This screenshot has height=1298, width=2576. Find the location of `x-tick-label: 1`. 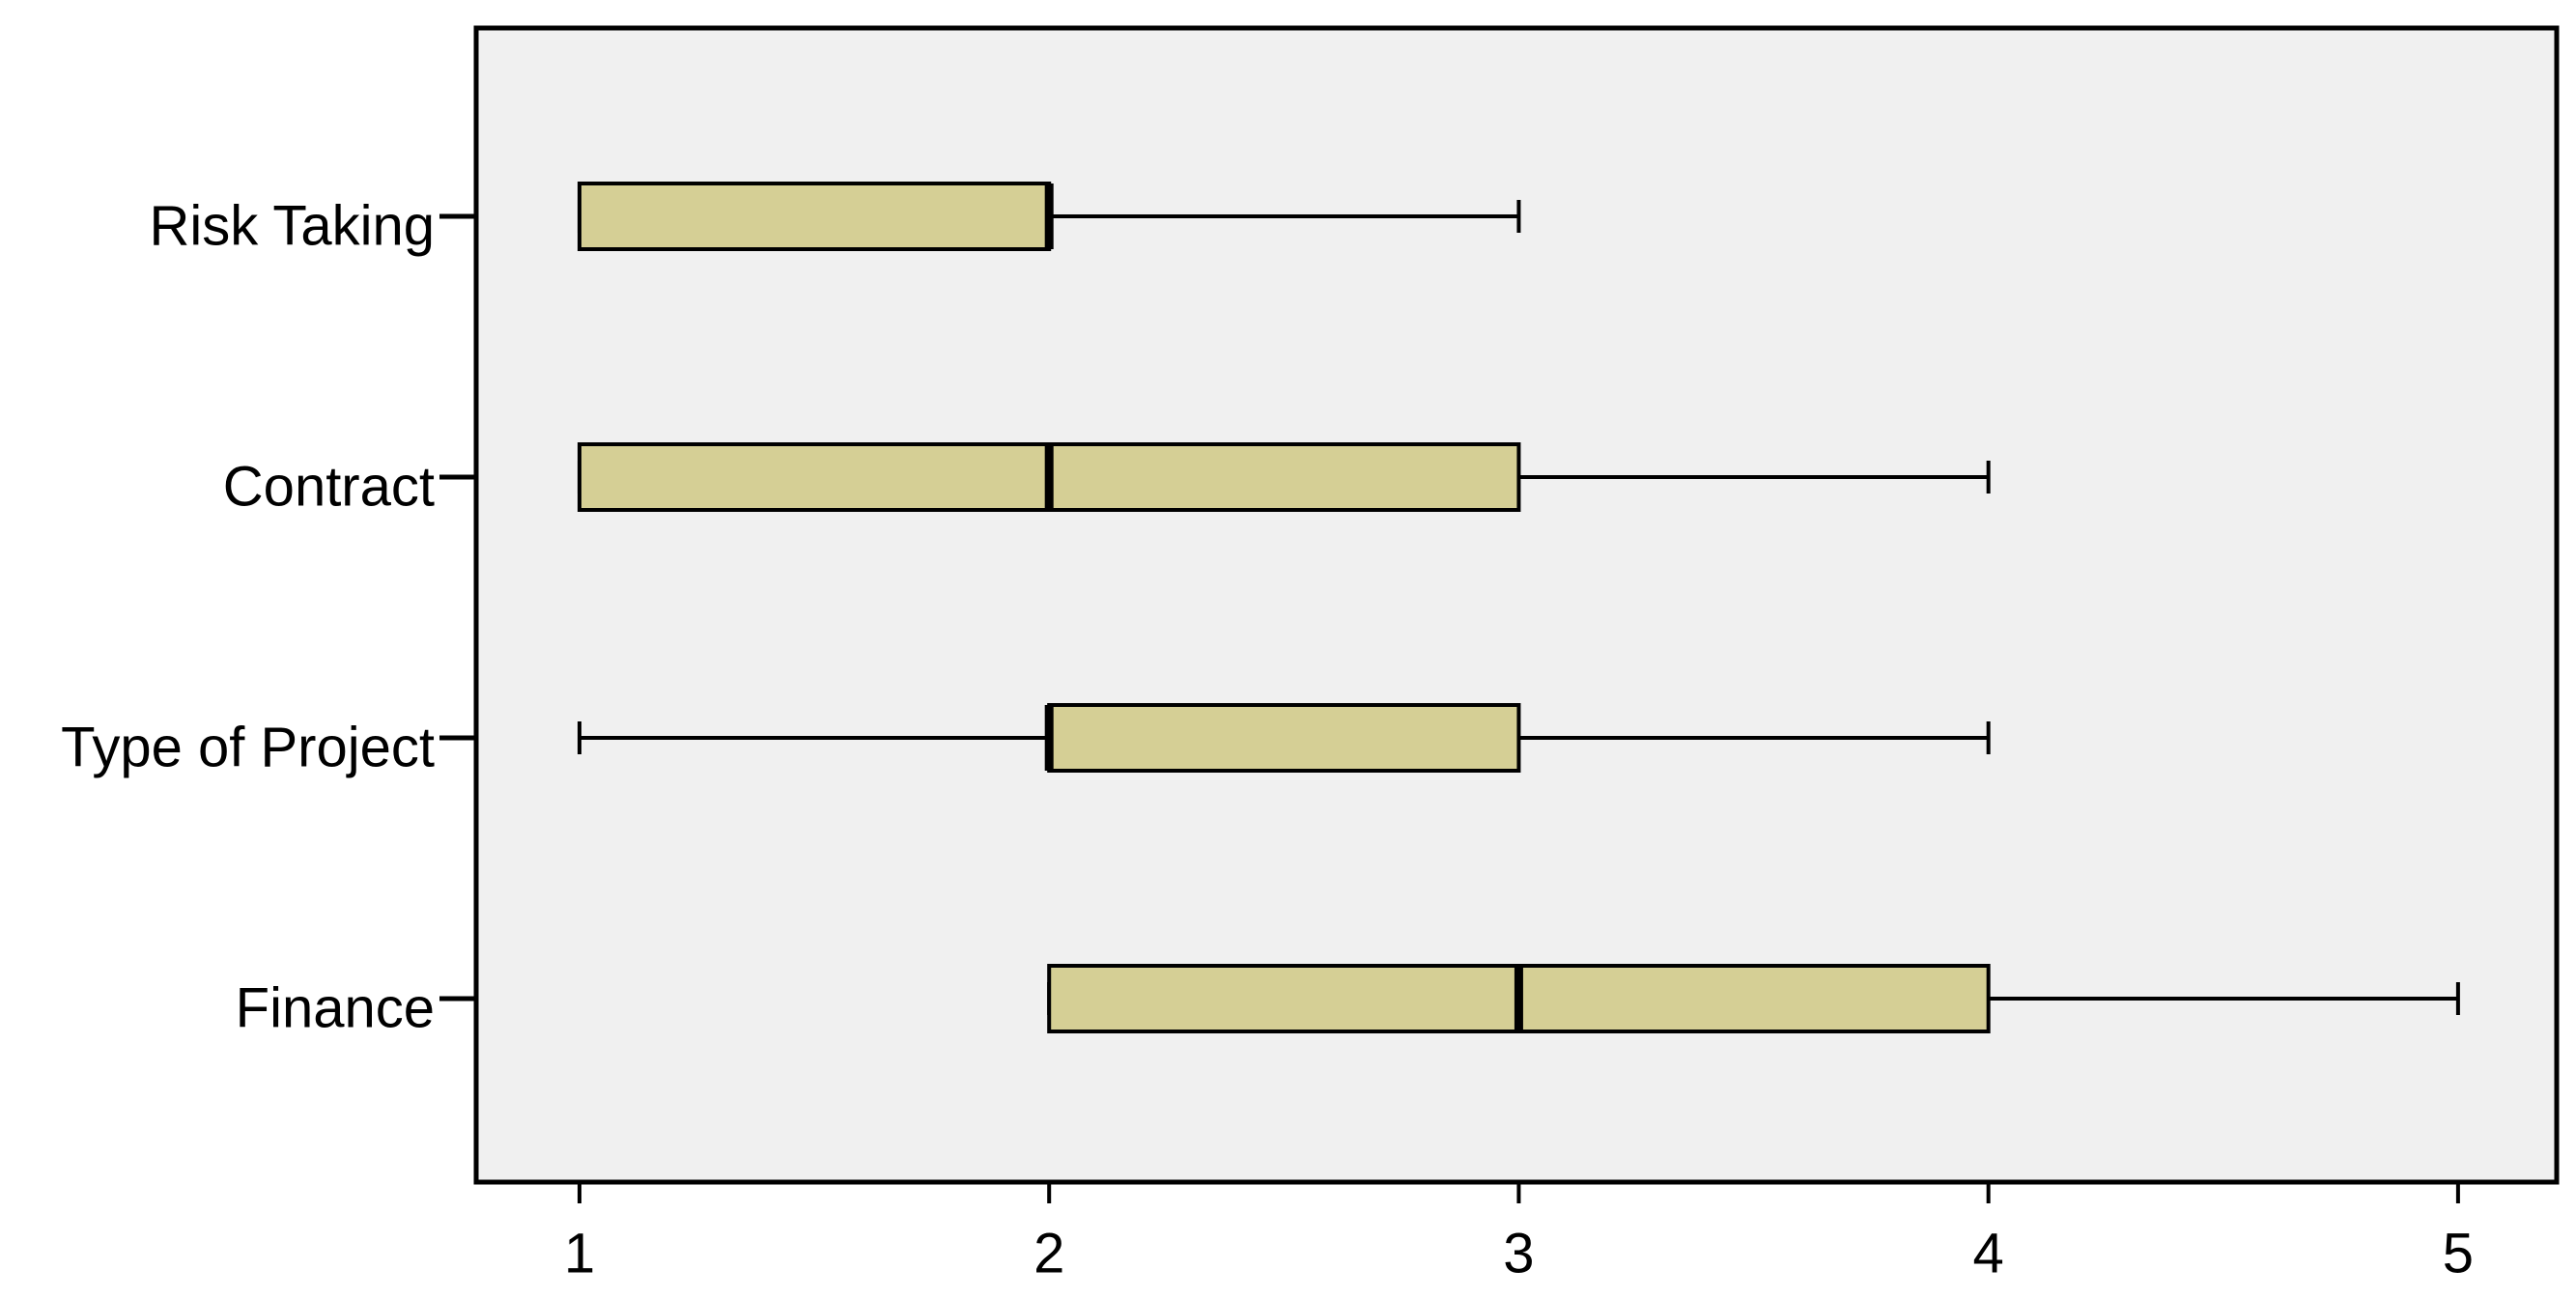

x-tick-label: 1 is located at coordinates (579, 1253).